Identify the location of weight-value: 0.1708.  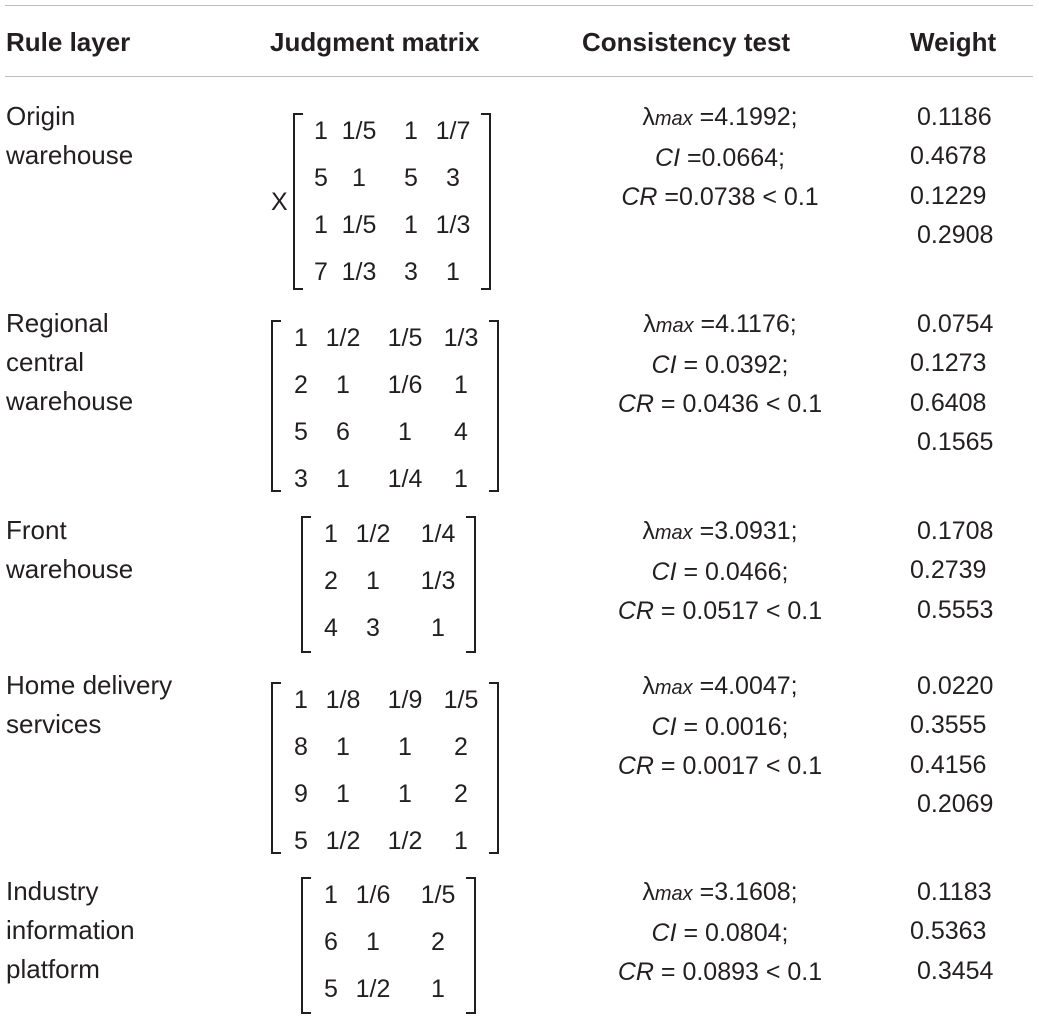
(955, 531).